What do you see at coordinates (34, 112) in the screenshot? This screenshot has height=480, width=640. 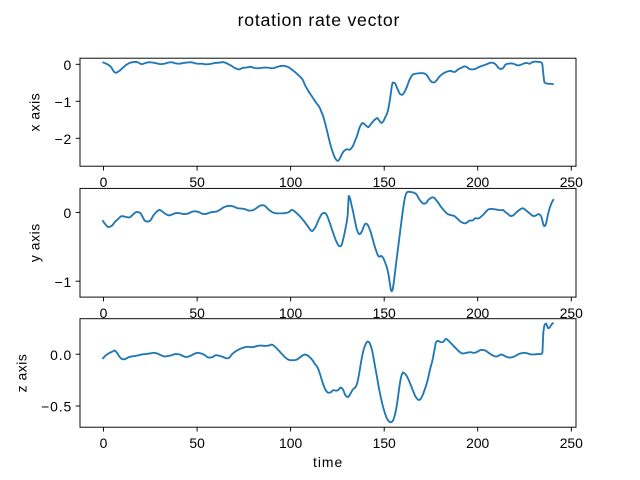 I see `svg-text: x axis` at bounding box center [34, 112].